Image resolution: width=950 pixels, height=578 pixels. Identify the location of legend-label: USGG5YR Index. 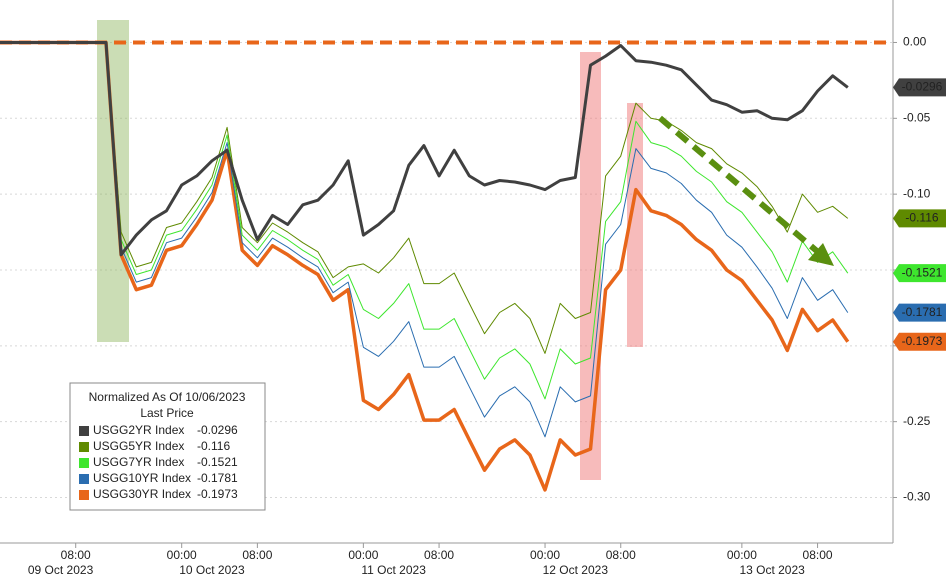
(138, 446).